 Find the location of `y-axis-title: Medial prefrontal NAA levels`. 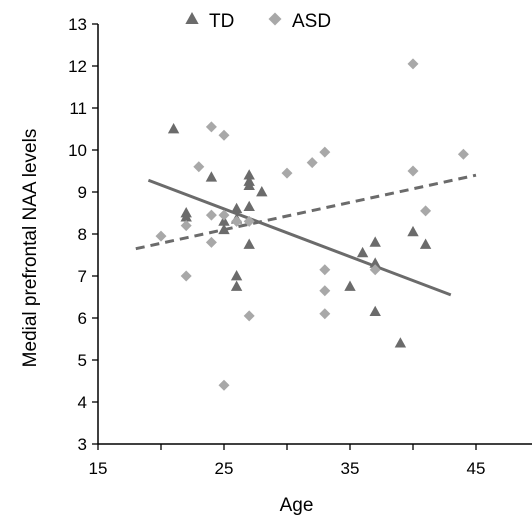

y-axis-title: Medial prefrontal NAA levels is located at coordinates (30, 248).